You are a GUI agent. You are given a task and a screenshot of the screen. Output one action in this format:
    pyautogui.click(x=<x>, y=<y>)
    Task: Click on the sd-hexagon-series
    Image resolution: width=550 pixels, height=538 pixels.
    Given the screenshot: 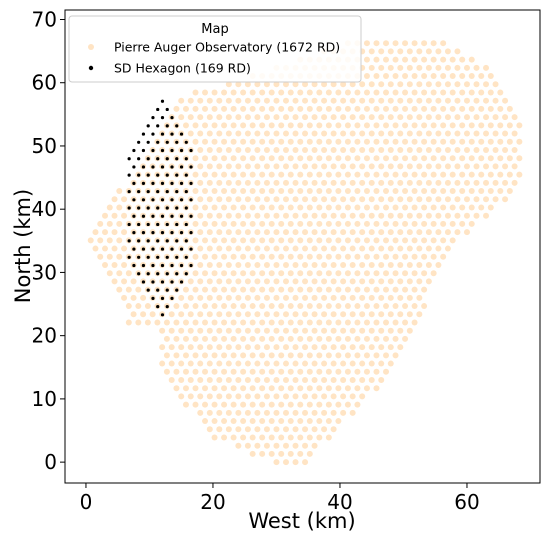 What is the action you would take?
    pyautogui.click(x=160, y=208)
    